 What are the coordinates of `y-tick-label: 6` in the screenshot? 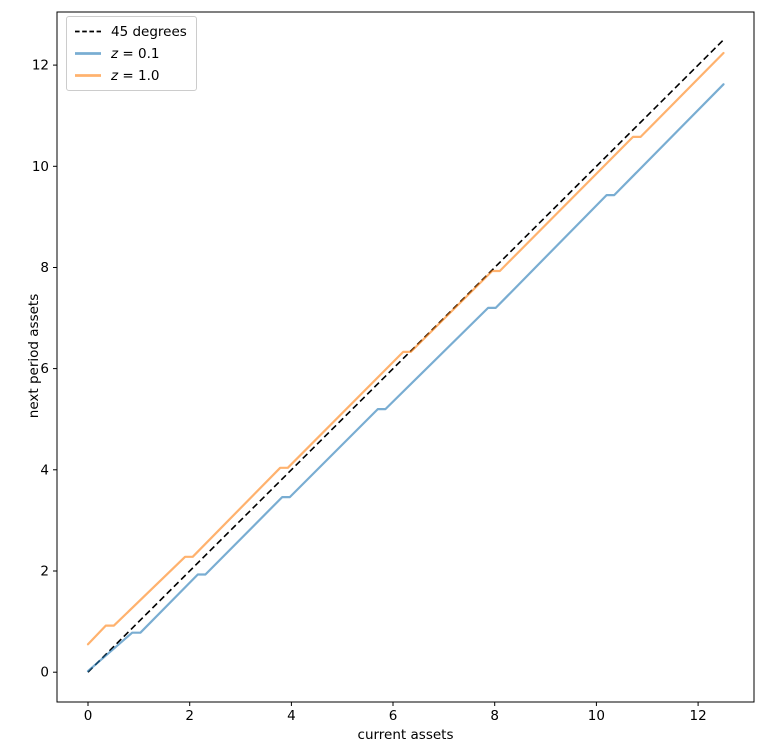 It's located at (44, 369).